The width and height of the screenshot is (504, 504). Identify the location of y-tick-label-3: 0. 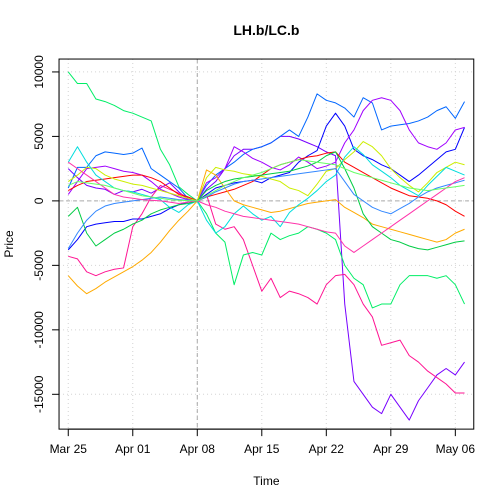
(39, 200).